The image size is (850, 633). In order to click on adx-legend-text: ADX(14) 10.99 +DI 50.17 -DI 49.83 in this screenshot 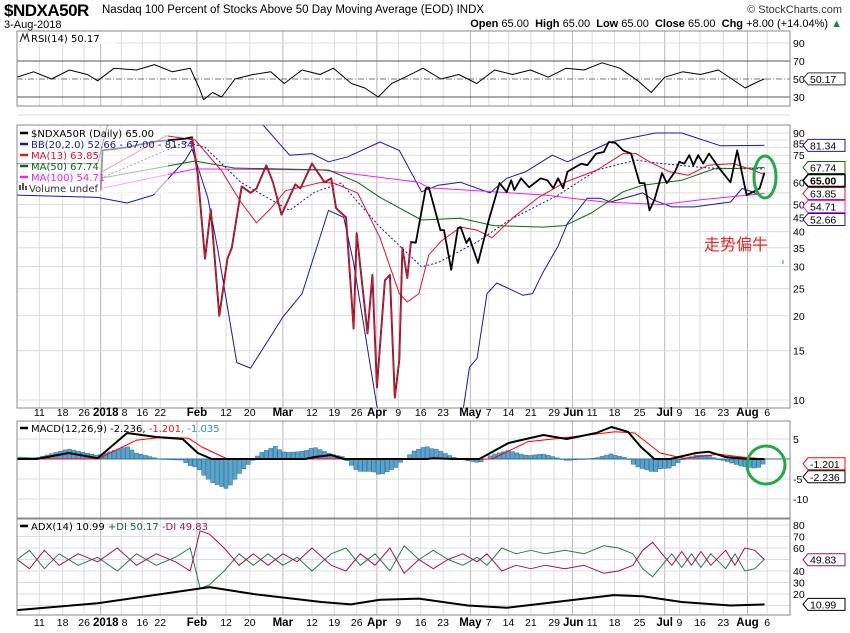, I will do `click(119, 527)`.